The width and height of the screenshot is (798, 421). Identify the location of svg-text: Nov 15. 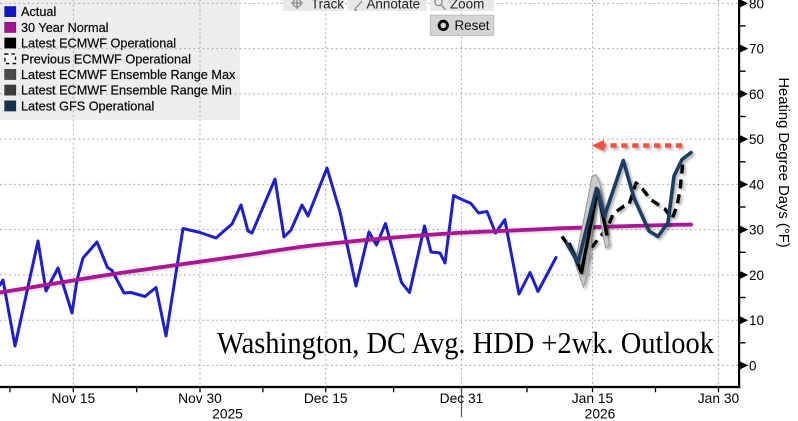
(73, 398).